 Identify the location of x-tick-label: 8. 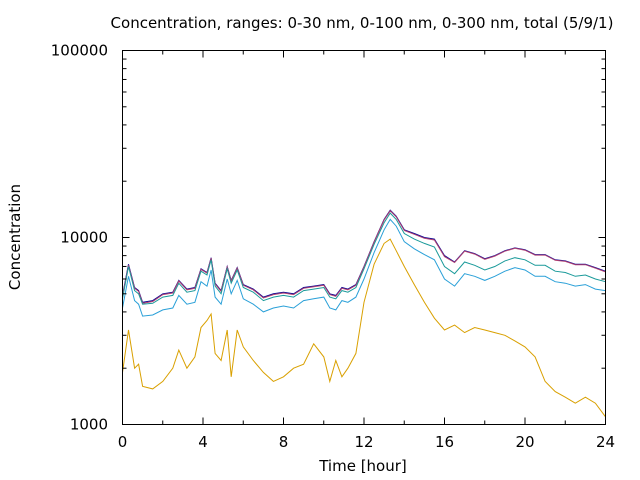
(284, 442).